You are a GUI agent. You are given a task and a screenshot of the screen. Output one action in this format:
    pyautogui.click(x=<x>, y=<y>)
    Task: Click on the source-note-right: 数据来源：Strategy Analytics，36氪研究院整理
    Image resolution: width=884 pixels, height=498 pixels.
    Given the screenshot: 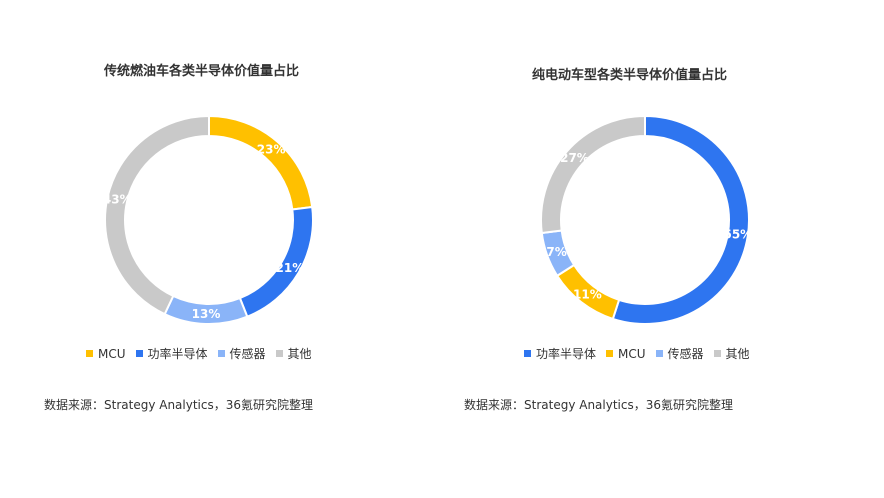 What is the action you would take?
    pyautogui.click(x=598, y=405)
    